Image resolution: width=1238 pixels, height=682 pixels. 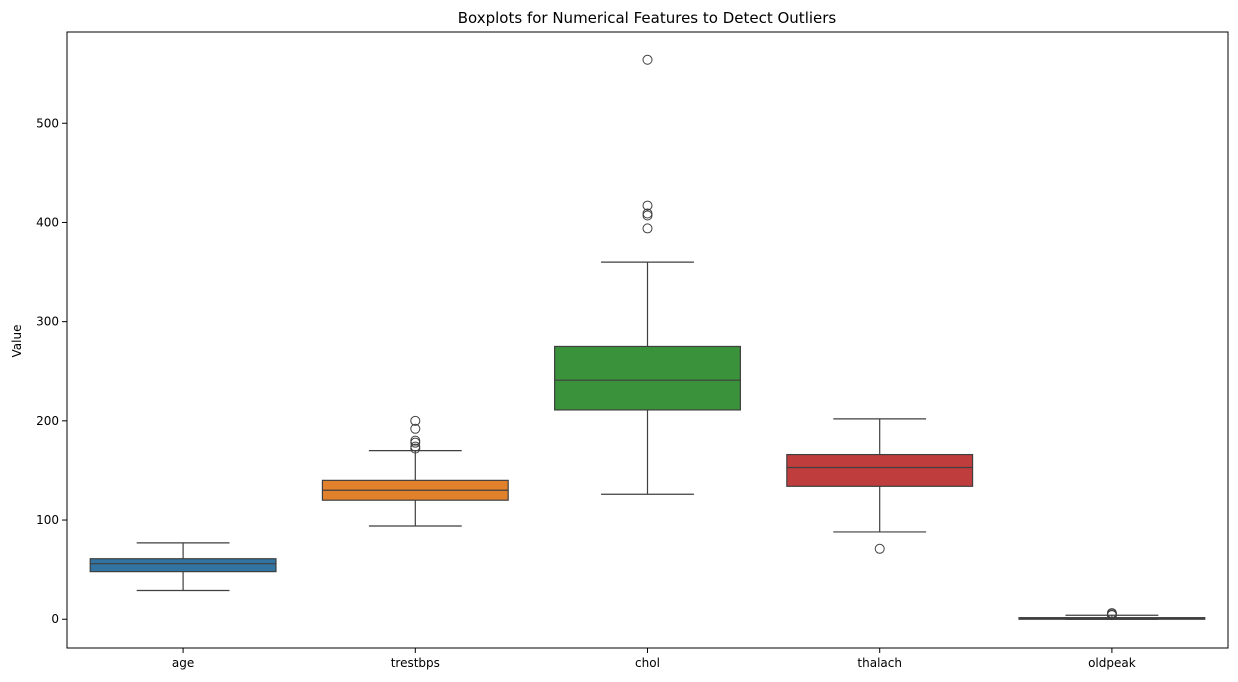 What do you see at coordinates (879, 663) in the screenshot?
I see `x-tick-label-thalach: thalach` at bounding box center [879, 663].